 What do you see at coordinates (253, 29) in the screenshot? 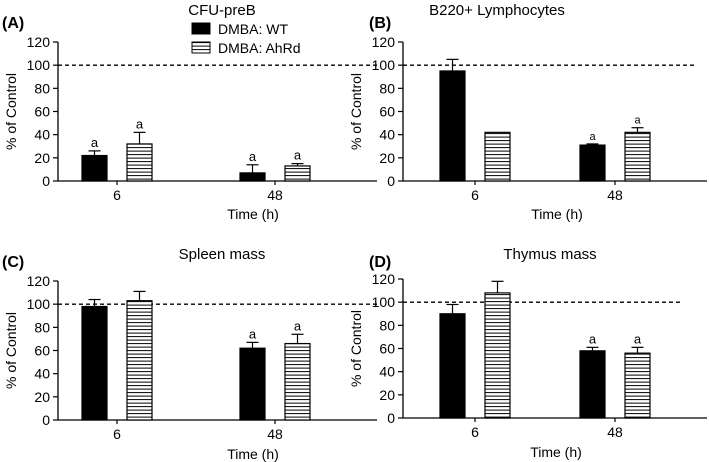
I see `legend-label-wt: DMBA: WT` at bounding box center [253, 29].